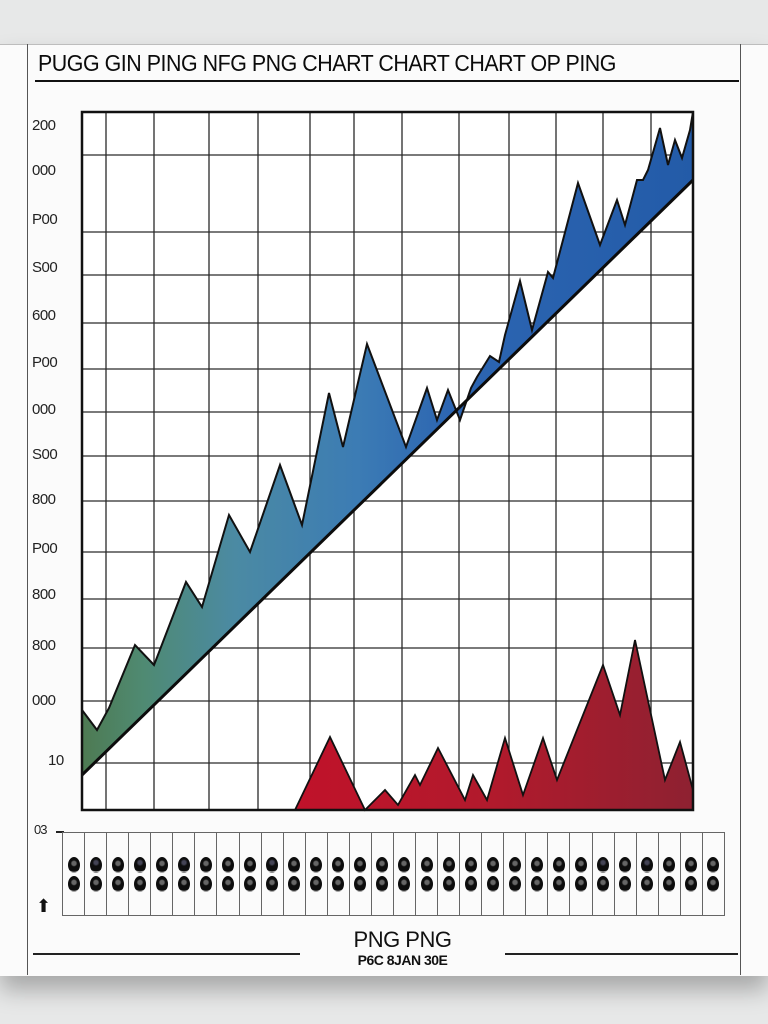 The height and width of the screenshot is (1024, 768). What do you see at coordinates (166, 954) in the screenshot?
I see `footer-rule-left` at bounding box center [166, 954].